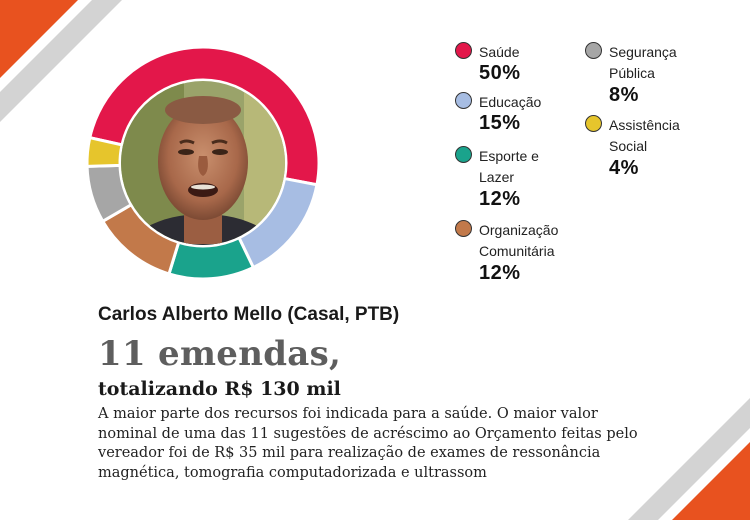  I want to click on legend-label: Organização Comunitária, so click(519, 240).